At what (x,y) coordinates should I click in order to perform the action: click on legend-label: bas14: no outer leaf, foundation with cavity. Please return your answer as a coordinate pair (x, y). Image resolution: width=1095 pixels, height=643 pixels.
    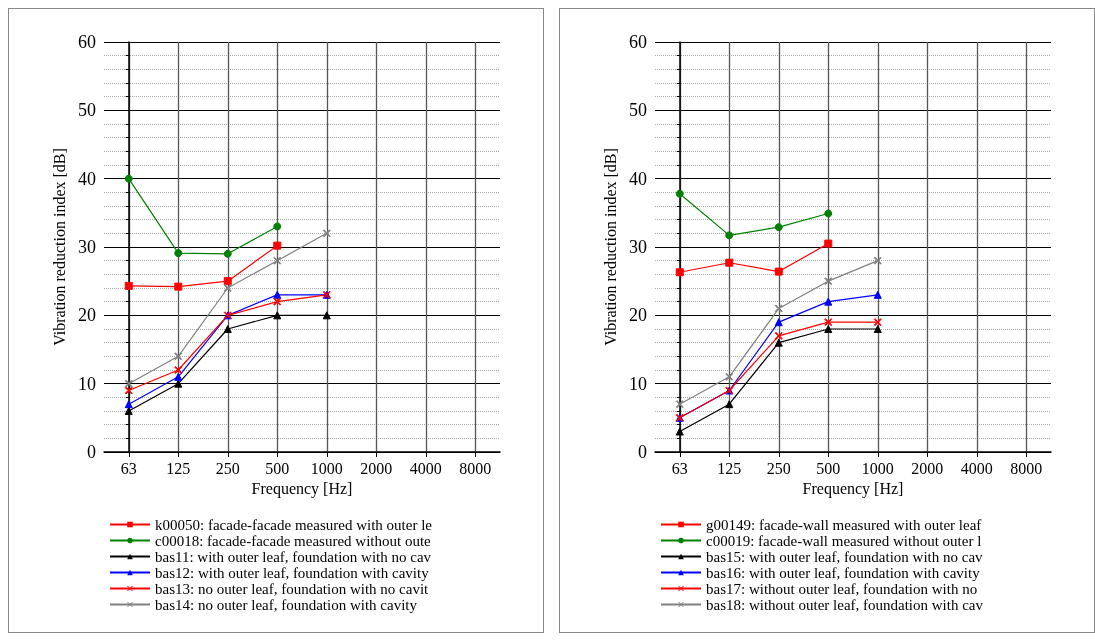
    Looking at the image, I should click on (286, 604).